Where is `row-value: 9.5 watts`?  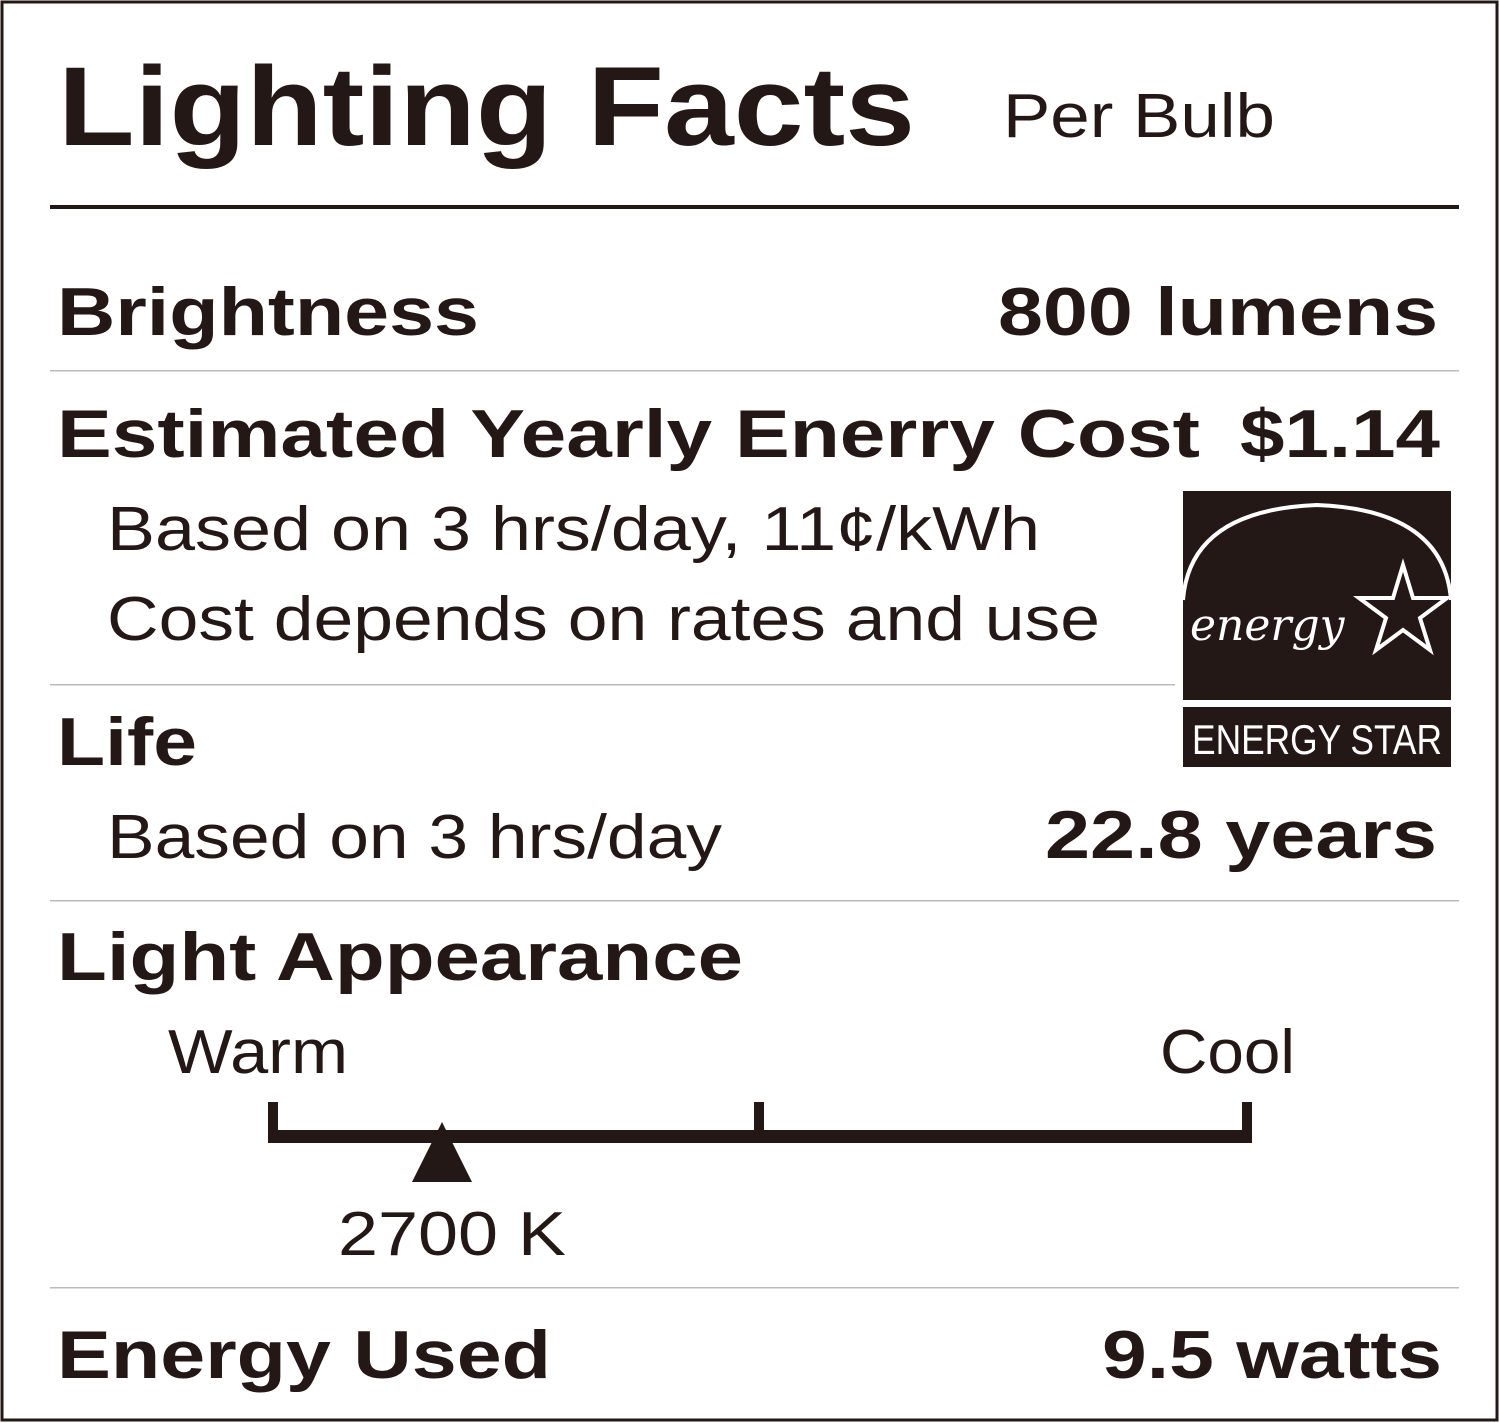 row-value: 9.5 watts is located at coordinates (1272, 1355).